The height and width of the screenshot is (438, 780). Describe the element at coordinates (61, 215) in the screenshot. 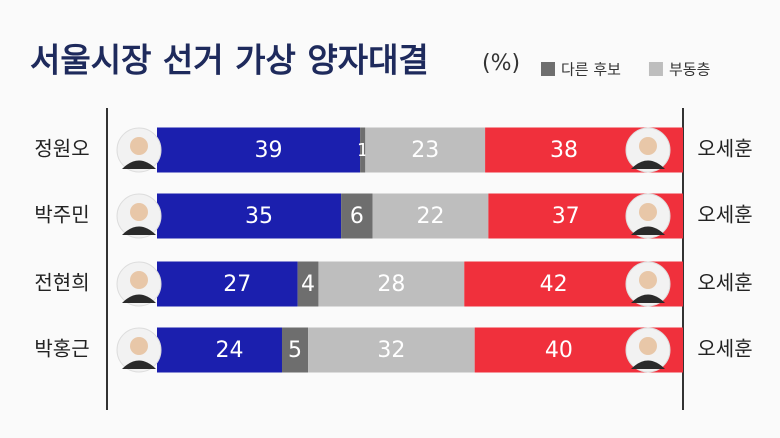

I see `category-label: 박주민` at that location.